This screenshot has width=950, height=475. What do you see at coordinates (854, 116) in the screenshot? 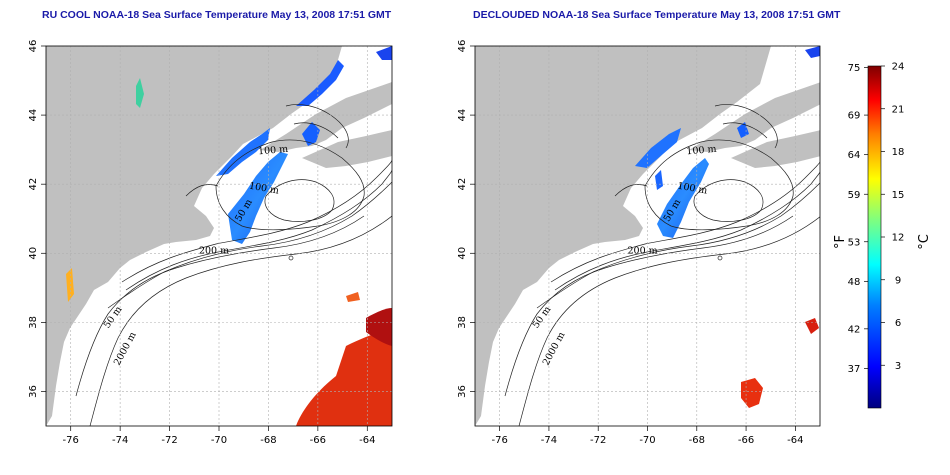
I see `fahrenheit-tick-label: 69` at bounding box center [854, 116].